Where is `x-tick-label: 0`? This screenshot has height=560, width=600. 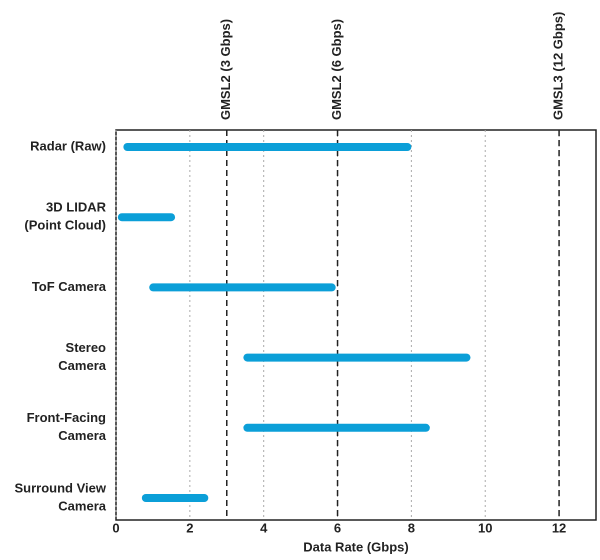
x-tick-label: 0 is located at coordinates (115, 527).